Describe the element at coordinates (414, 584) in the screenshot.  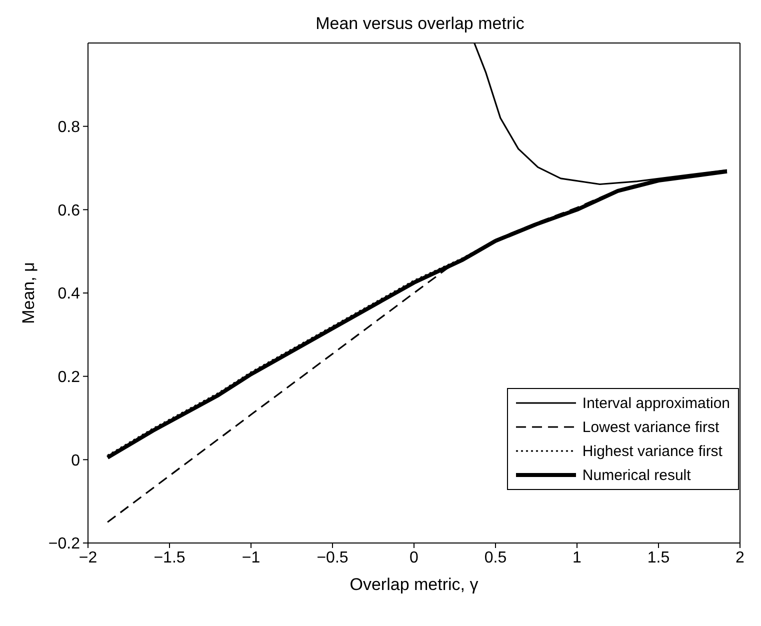
I see `x-axis-title: Overlap metric, γ` at that location.